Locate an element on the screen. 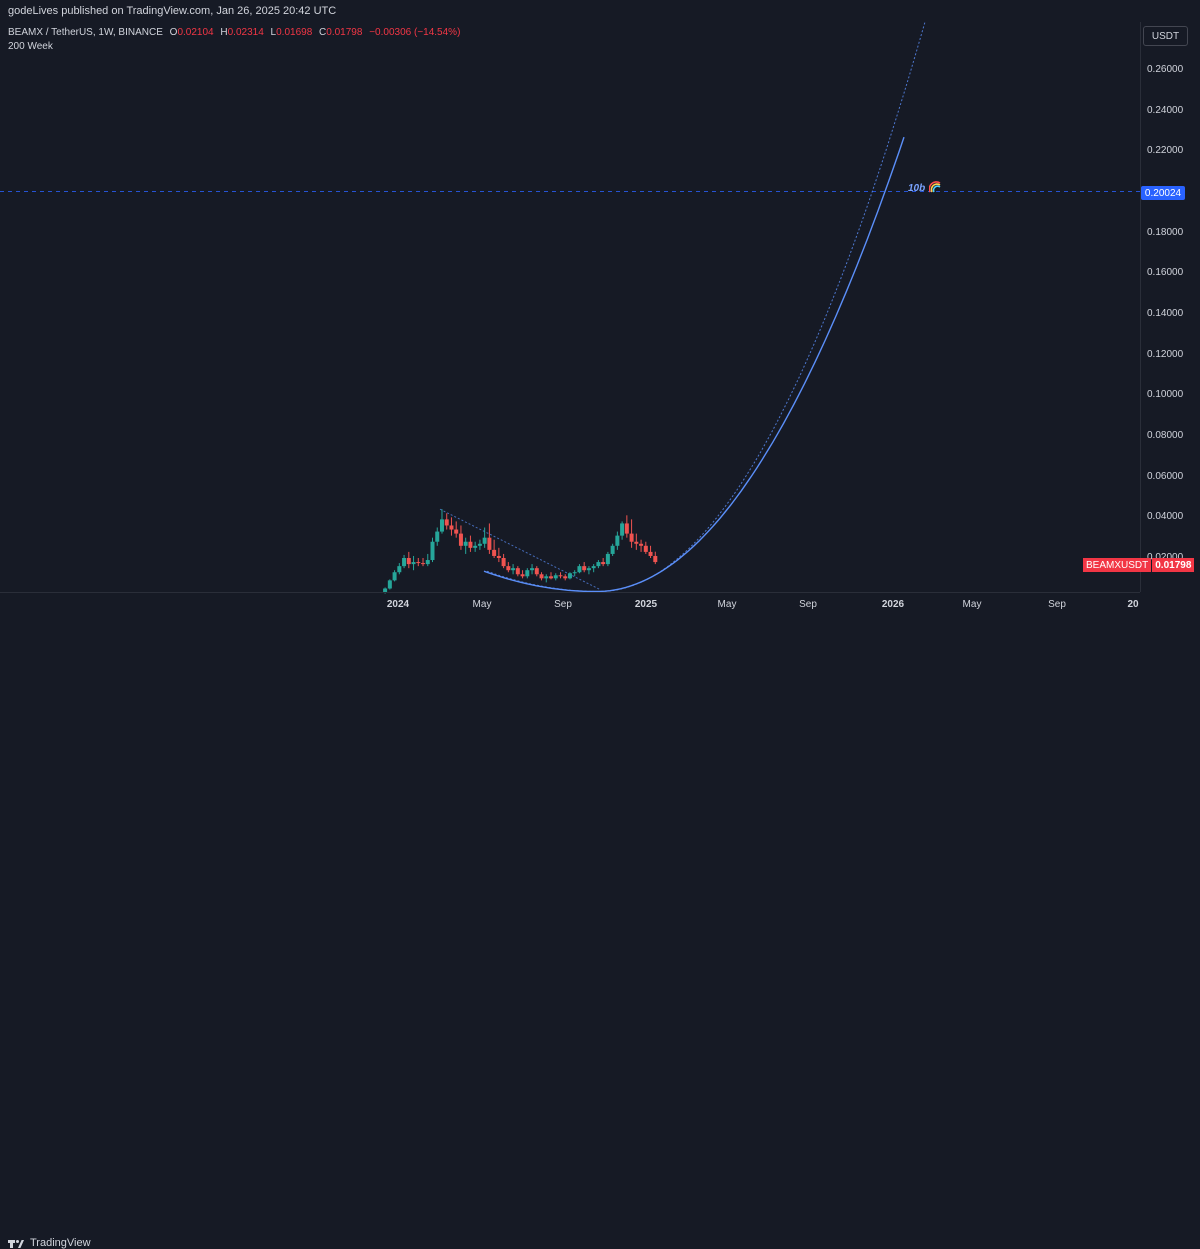  price-tick-label: 0.12000 is located at coordinates (1165, 354).